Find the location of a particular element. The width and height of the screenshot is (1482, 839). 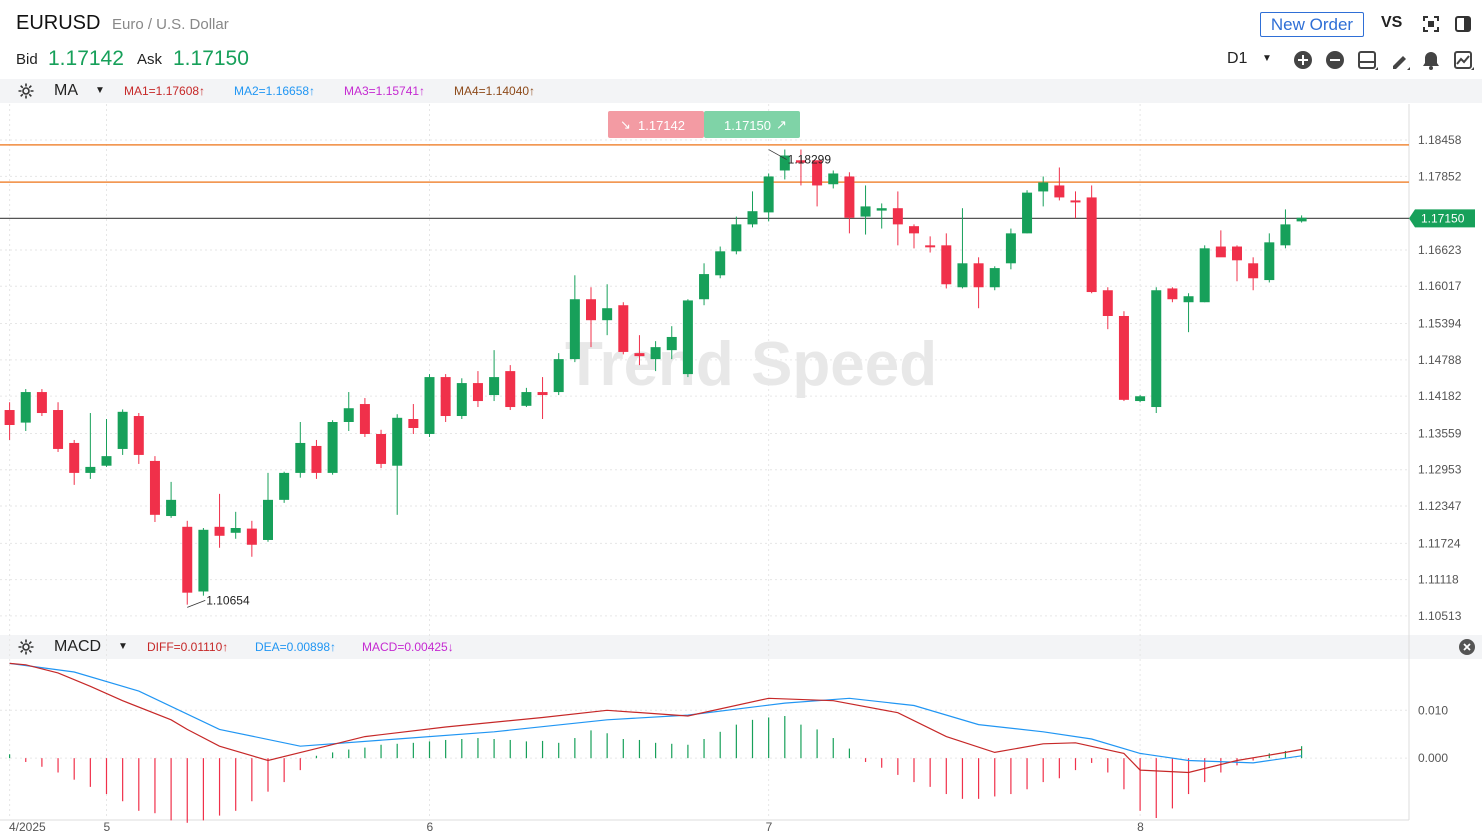

pencil-icon is located at coordinates (1400, 61).